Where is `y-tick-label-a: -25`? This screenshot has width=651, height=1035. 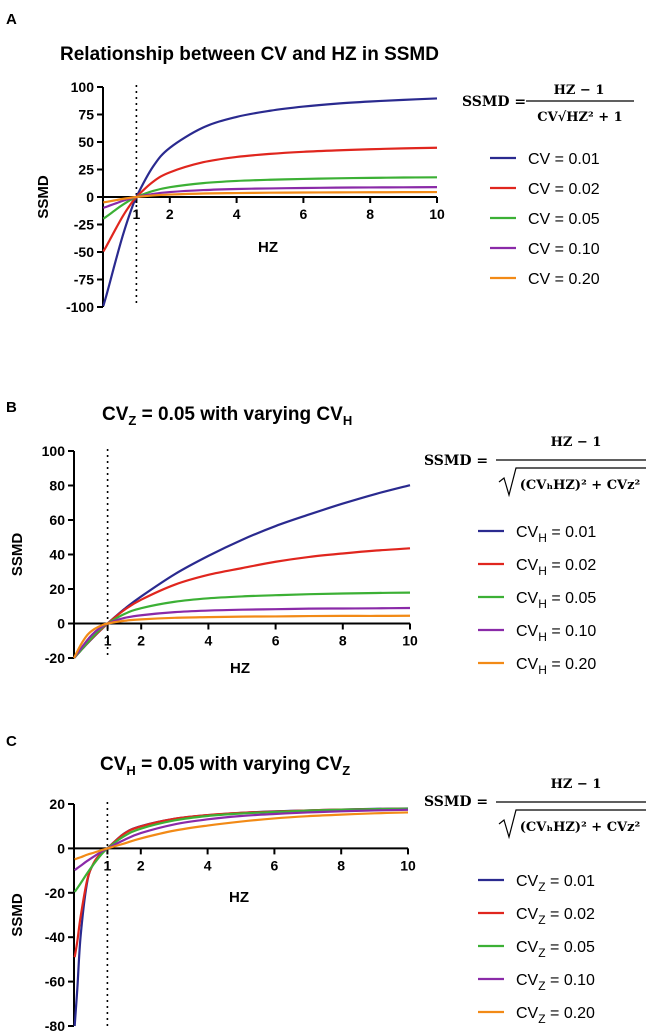 y-tick-label-a: -25 is located at coordinates (84, 225).